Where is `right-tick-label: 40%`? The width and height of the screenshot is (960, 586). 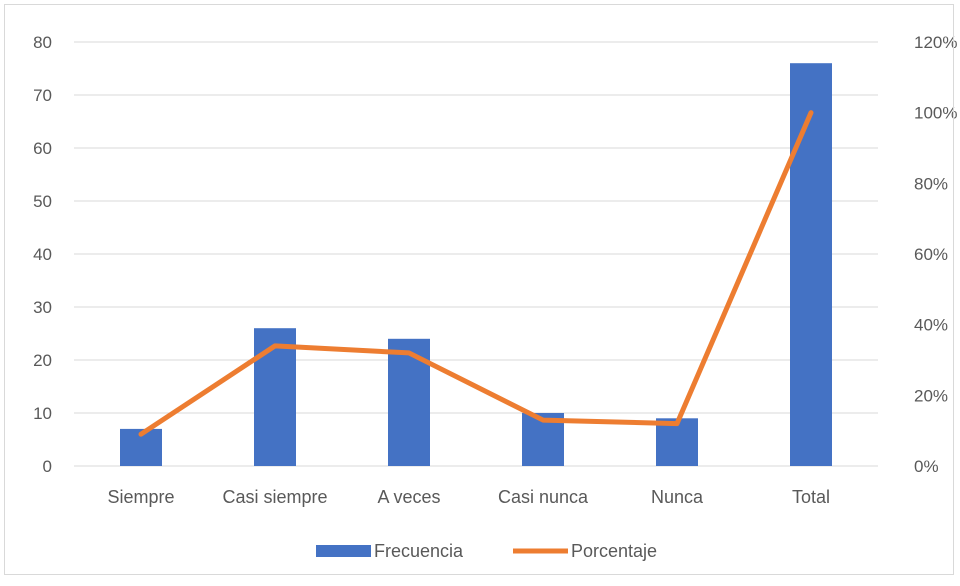 right-tick-label: 40% is located at coordinates (931, 325).